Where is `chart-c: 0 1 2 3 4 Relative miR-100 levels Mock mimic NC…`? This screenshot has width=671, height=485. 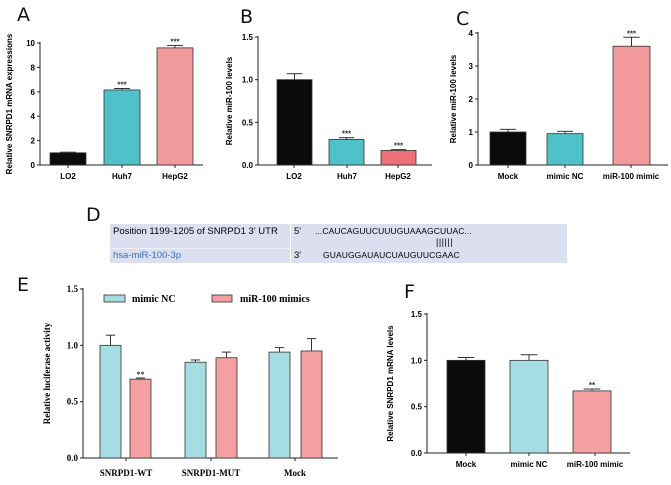 chart-c: 0 1 2 3 4 Relative miR-100 levels Mock mimic NC… is located at coordinates (558, 105).